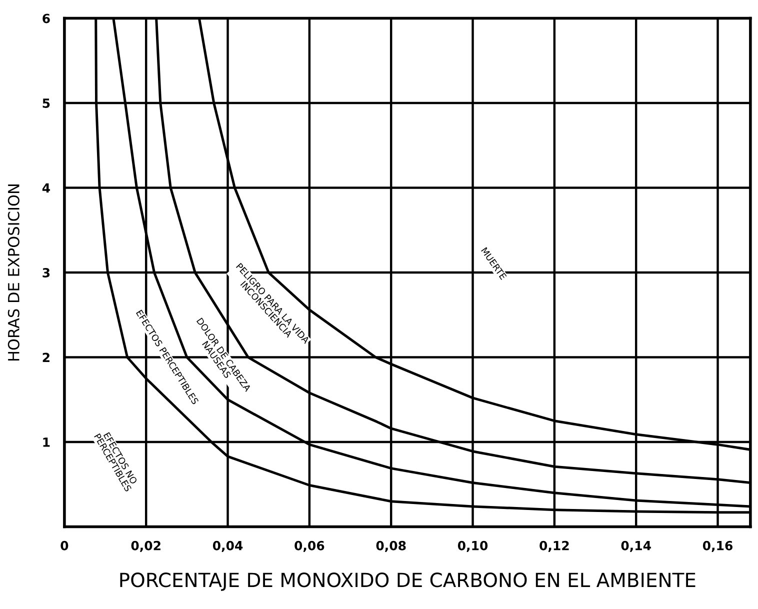  Describe the element at coordinates (309, 546) in the screenshot. I see `x-tick-label: 0,06` at that location.